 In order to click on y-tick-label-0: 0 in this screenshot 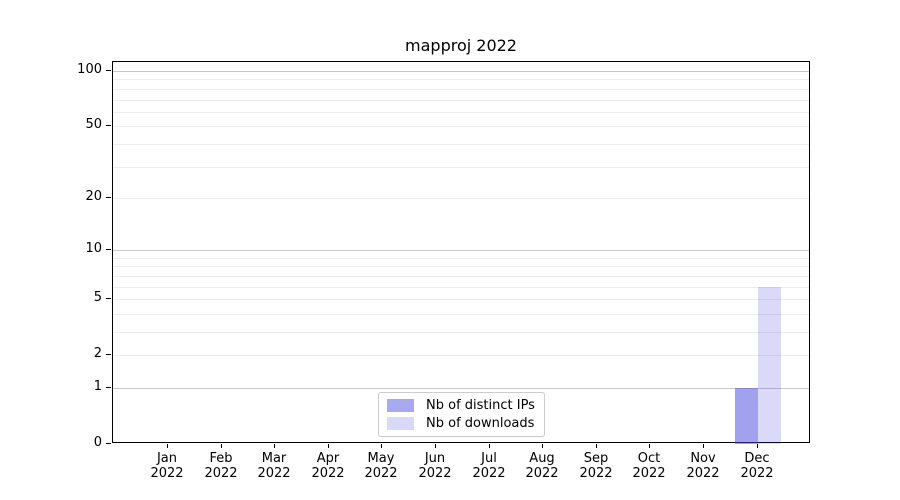, I will do `click(97, 442)`.